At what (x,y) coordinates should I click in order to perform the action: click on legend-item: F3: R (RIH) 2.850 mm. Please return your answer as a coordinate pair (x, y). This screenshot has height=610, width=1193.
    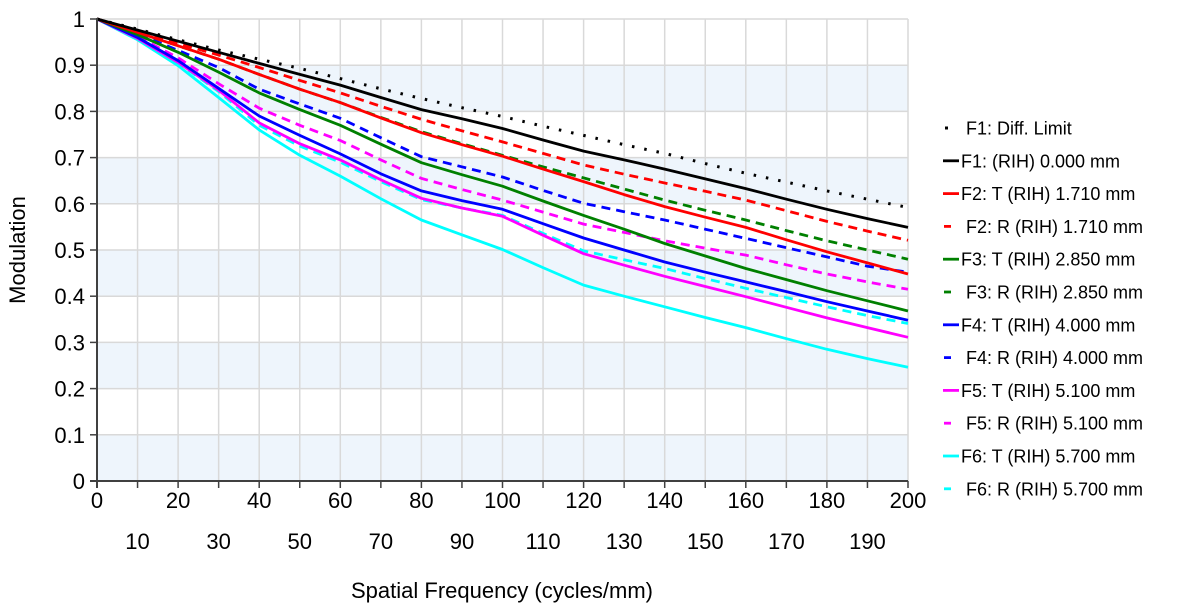
    Looking at the image, I should click on (1043, 293).